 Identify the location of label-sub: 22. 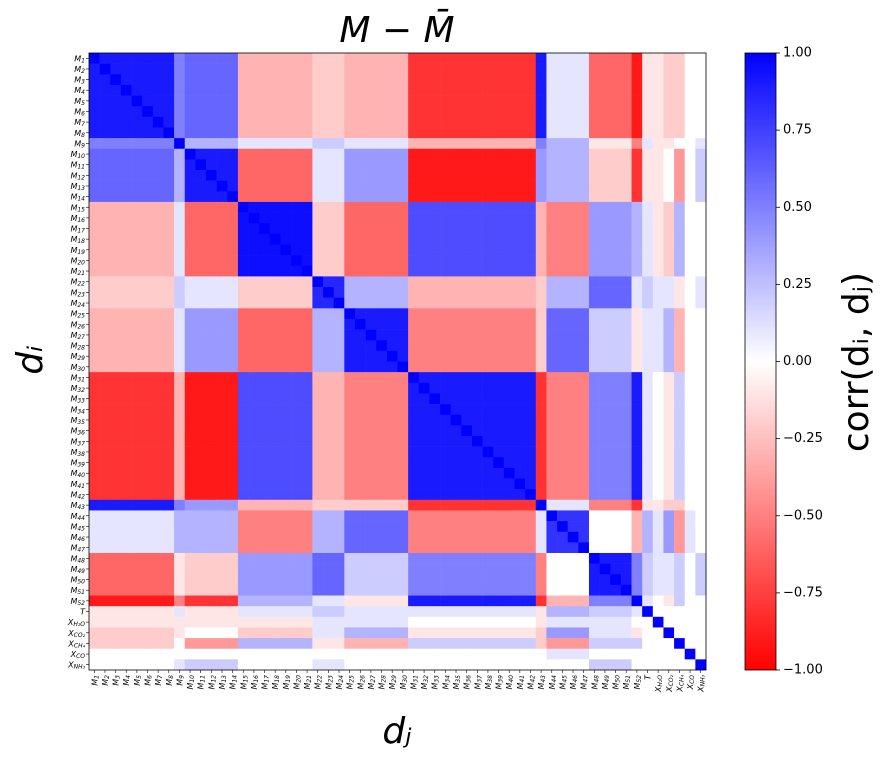
(81, 283).